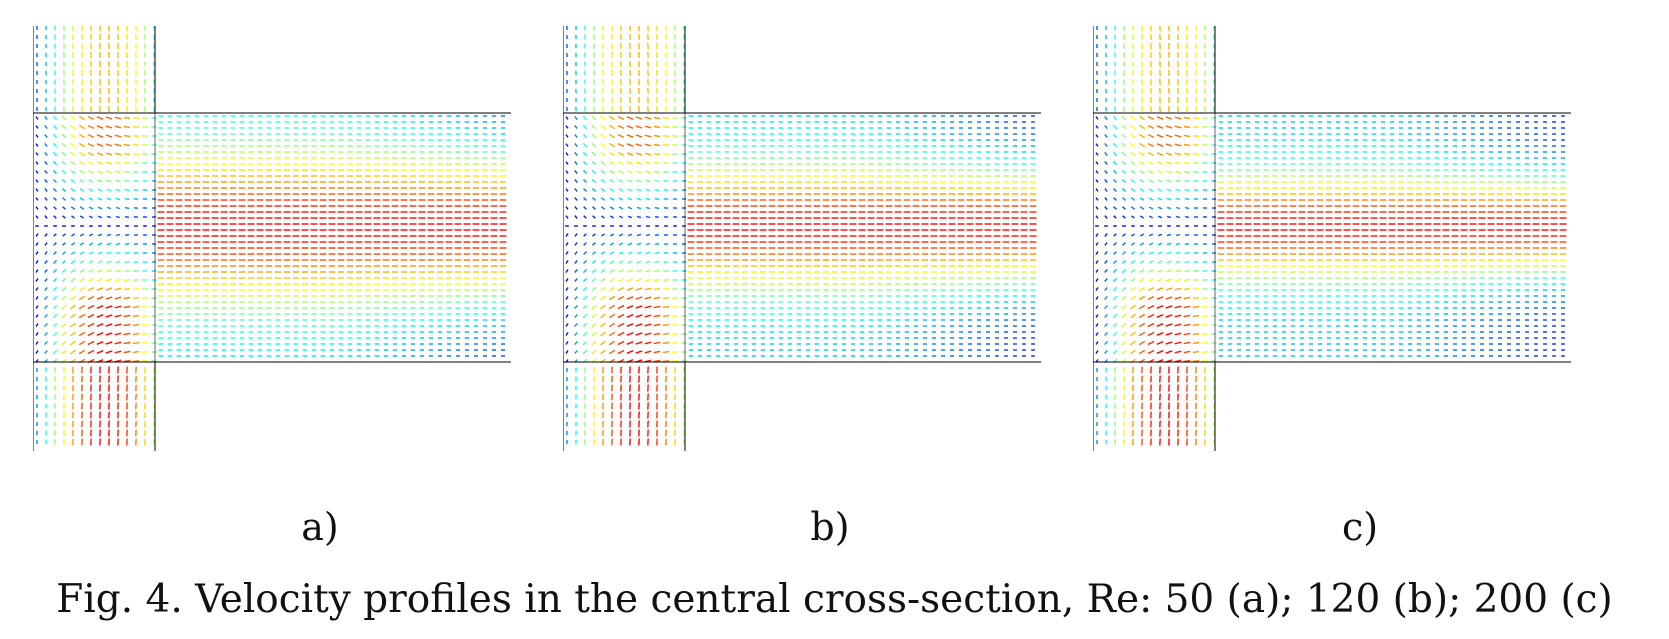  Describe the element at coordinates (830, 527) in the screenshot. I see `panel-label-b: b)` at that location.